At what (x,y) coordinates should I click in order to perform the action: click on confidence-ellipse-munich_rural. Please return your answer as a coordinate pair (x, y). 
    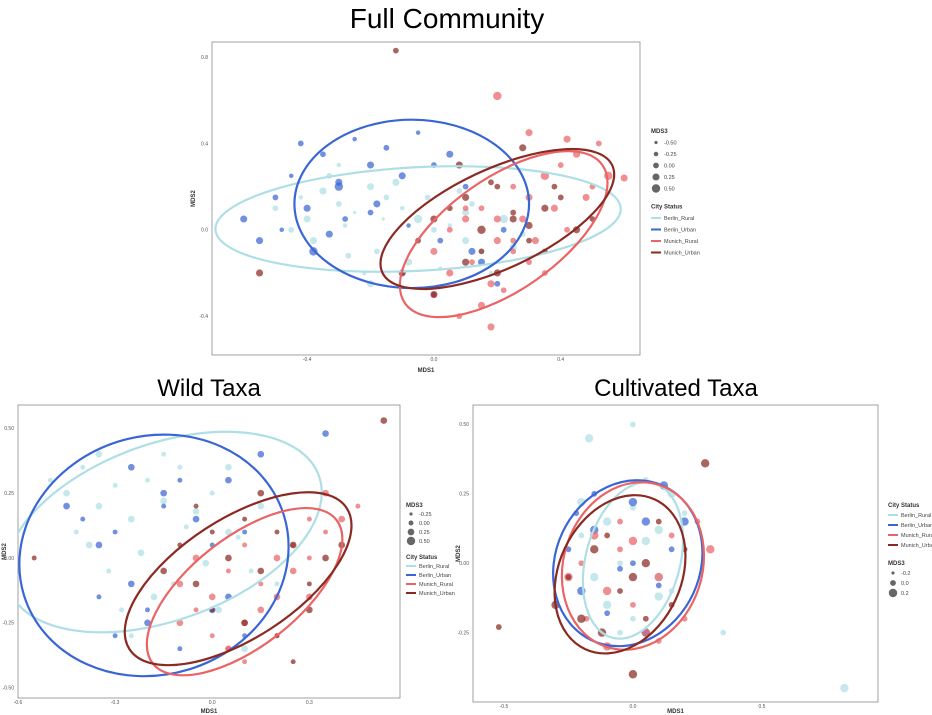
    Looking at the image, I should click on (503, 234).